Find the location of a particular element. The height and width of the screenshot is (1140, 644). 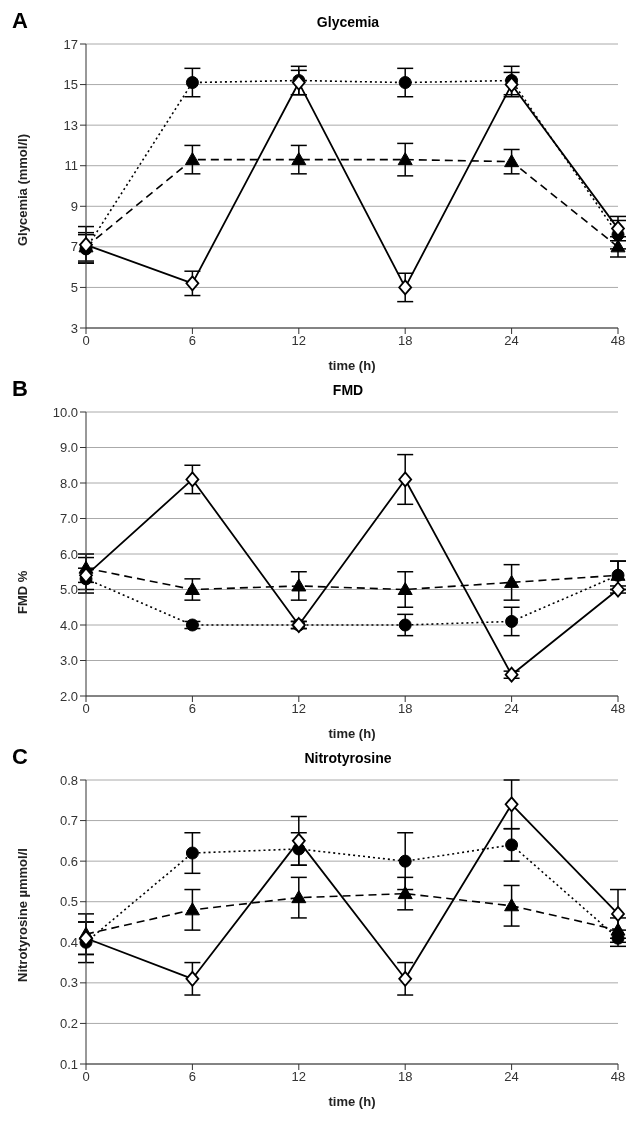

chart-title: Glycemia is located at coordinates (348, 22).